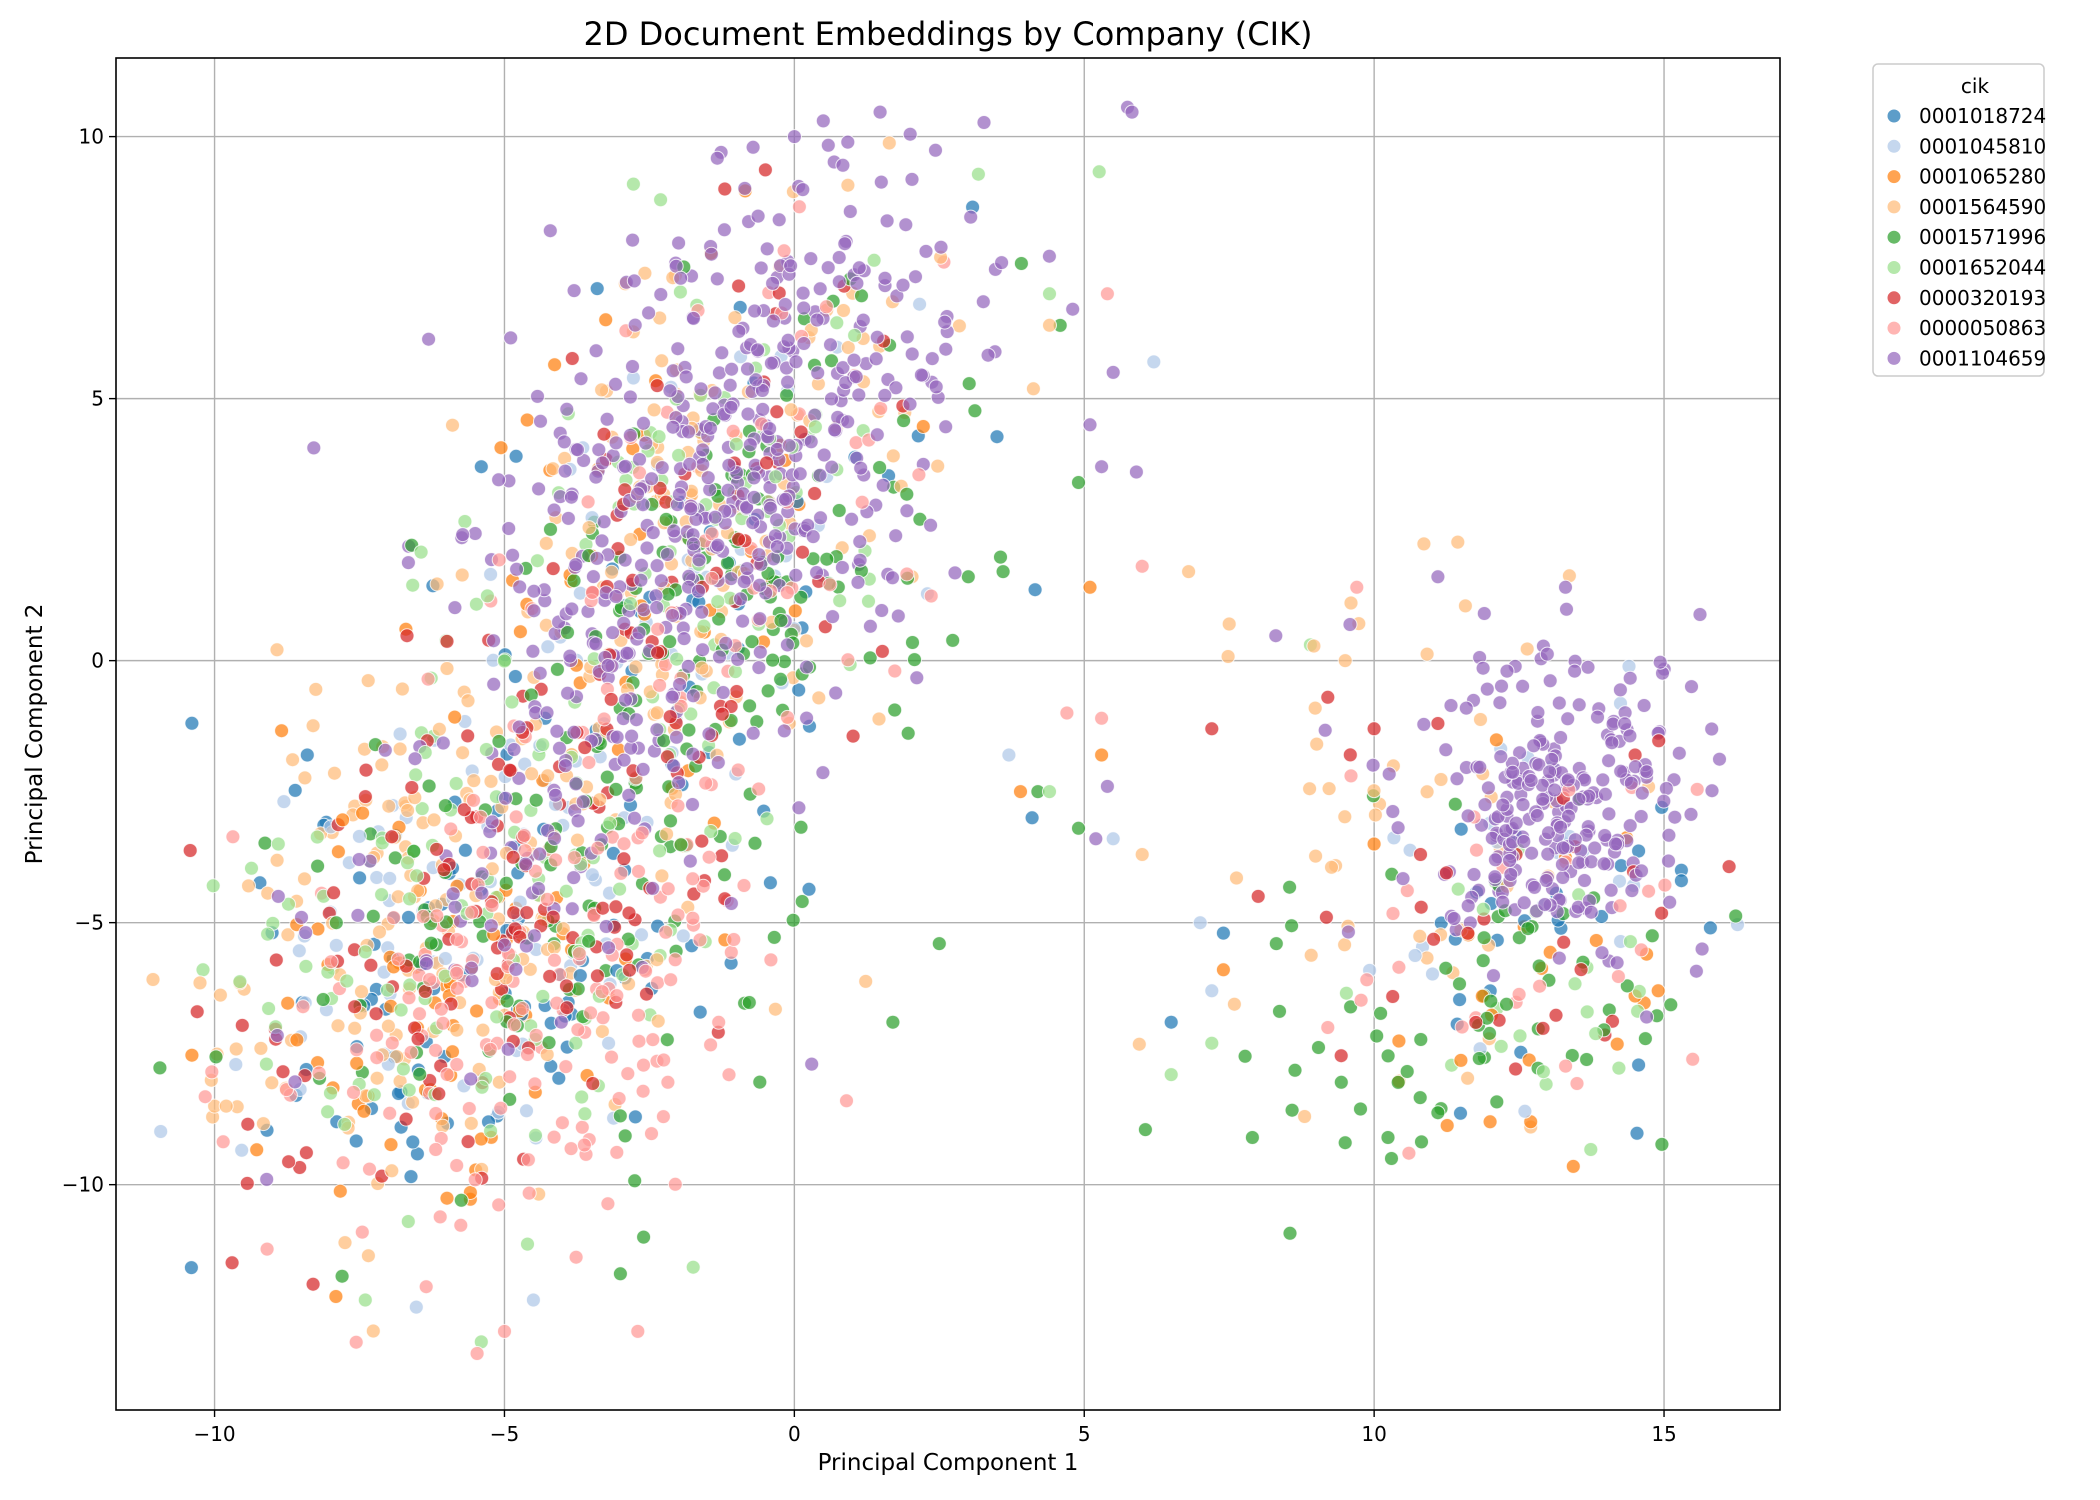 This screenshot has width=2100, height=1500. What do you see at coordinates (1982, 177) in the screenshot?
I see `legend-label: 0001065280` at bounding box center [1982, 177].